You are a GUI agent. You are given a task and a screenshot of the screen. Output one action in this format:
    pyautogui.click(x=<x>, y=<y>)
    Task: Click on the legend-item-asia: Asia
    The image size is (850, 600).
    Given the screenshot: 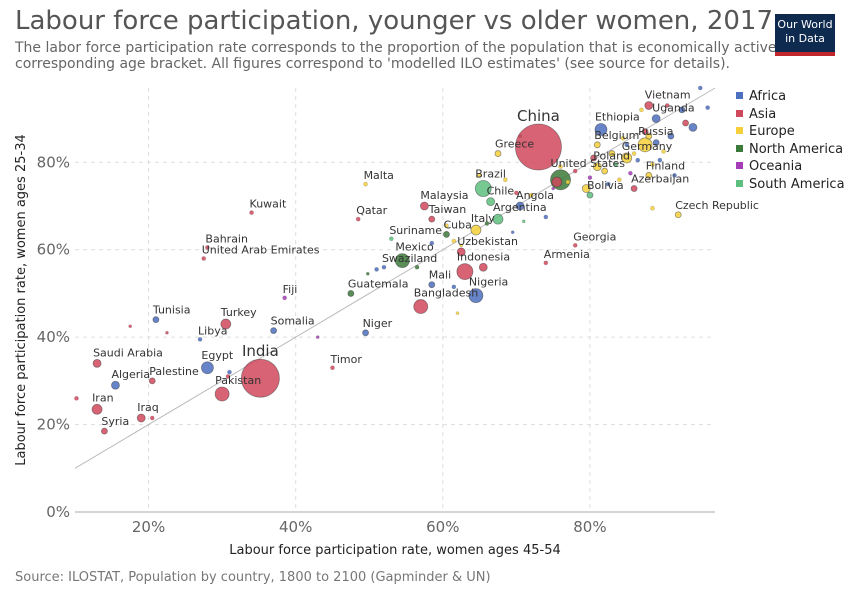 What is the action you would take?
    pyautogui.click(x=790, y=115)
    